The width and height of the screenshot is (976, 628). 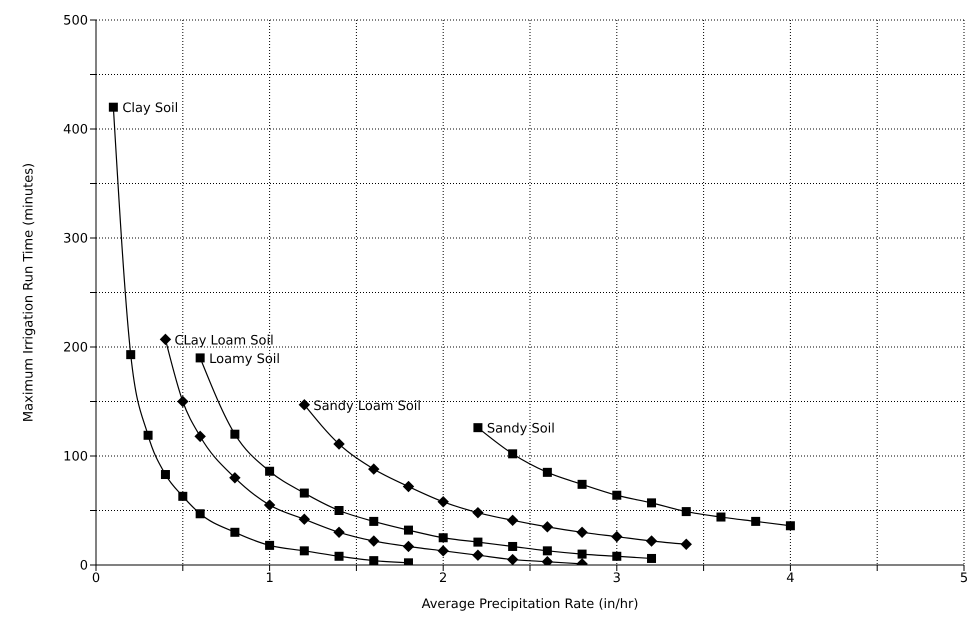 What do you see at coordinates (75, 130) in the screenshot?
I see `y-tick-label: 400` at bounding box center [75, 130].